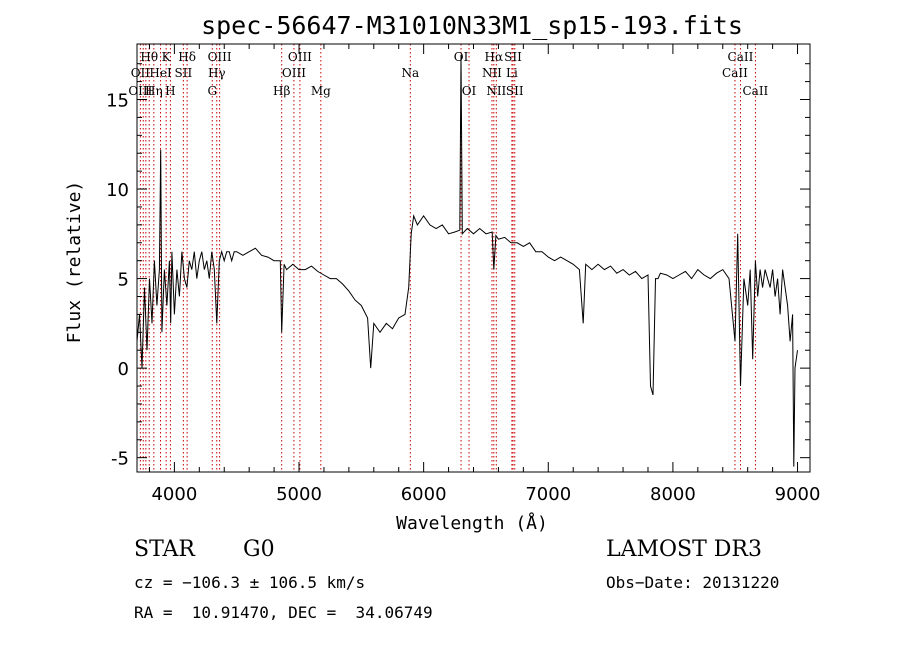 The height and width of the screenshot is (649, 900). I want to click on x-tick-label: 6000, so click(424, 494).